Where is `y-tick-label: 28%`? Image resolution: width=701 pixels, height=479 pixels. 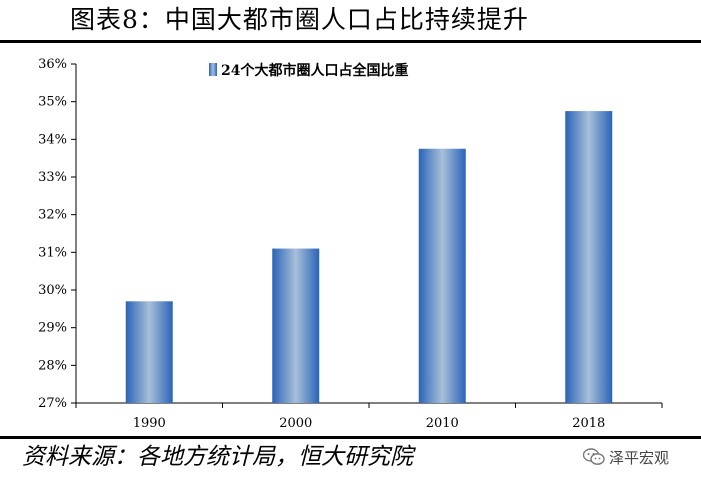
y-tick-label: 28% is located at coordinates (52, 365).